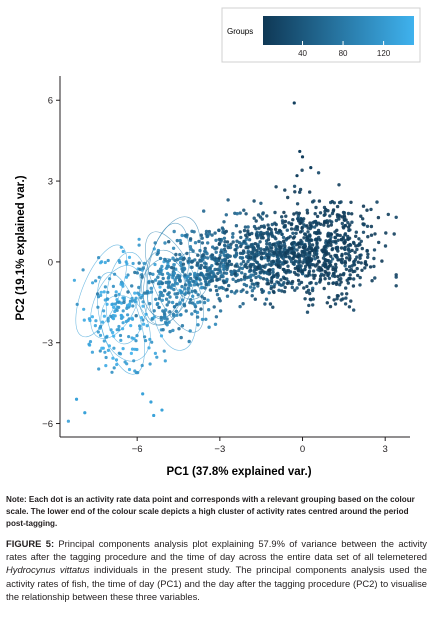 The width and height of the screenshot is (433, 624). Describe the element at coordinates (48, 570) in the screenshot. I see `caption-species: Hydrocynus vittatus` at that location.